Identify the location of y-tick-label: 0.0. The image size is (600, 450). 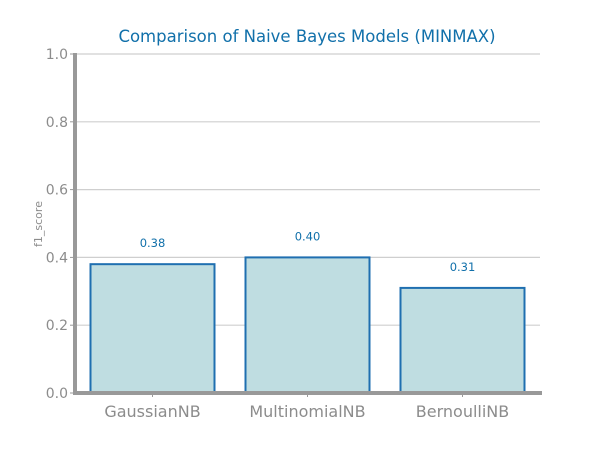
(57, 394).